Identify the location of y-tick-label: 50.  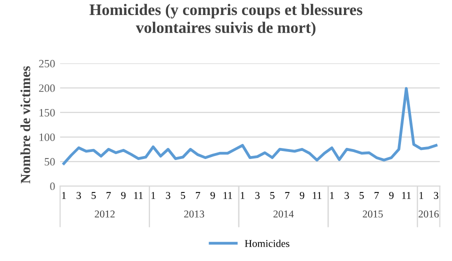
(49, 162).